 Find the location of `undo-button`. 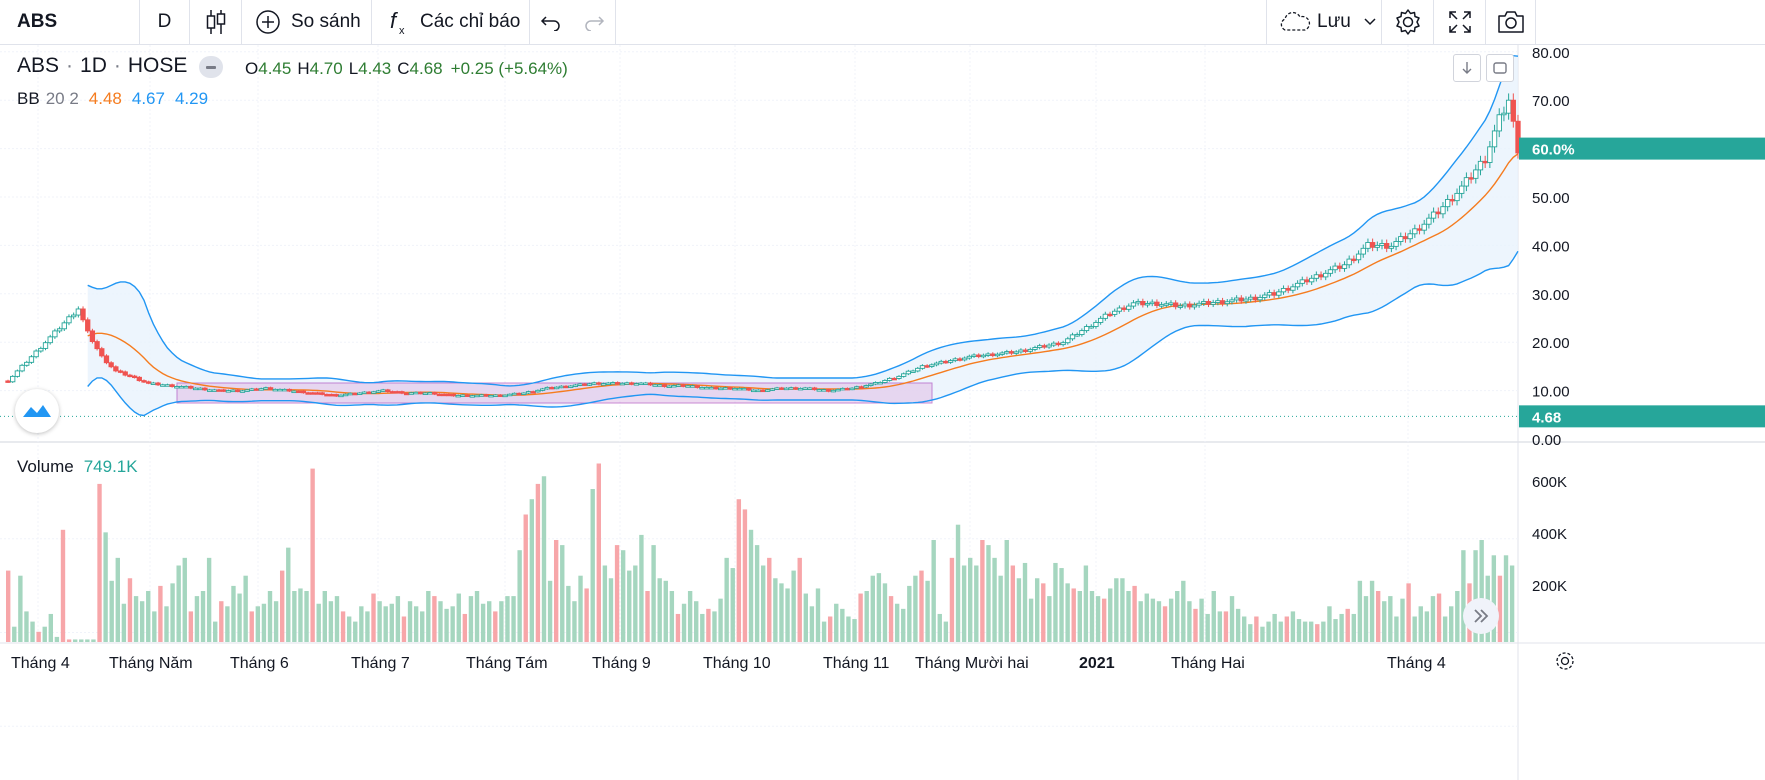

undo-button is located at coordinates (551, 22).